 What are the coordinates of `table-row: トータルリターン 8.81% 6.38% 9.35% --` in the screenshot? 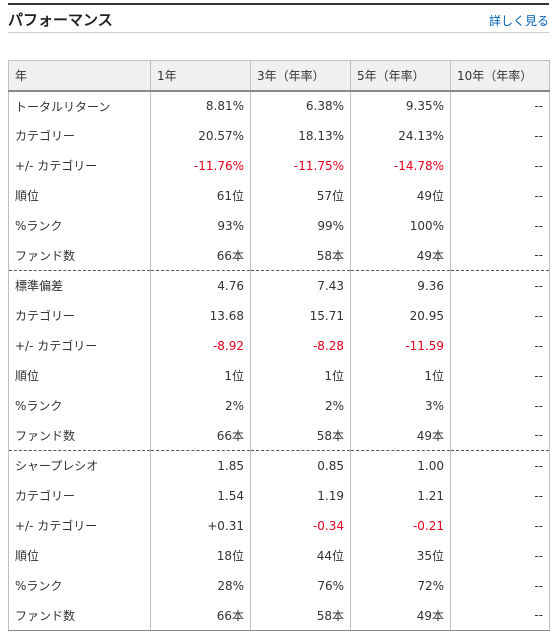 It's located at (279, 105).